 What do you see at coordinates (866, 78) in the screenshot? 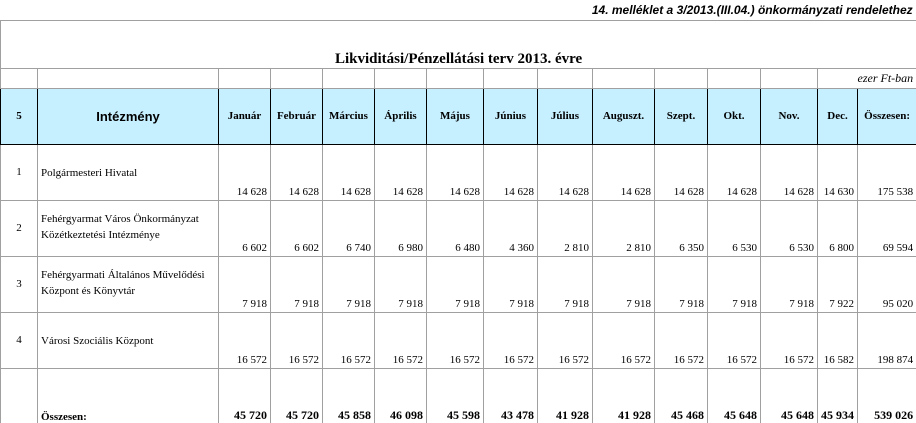
I see `unit-label: ezer Ft-ban` at bounding box center [866, 78].